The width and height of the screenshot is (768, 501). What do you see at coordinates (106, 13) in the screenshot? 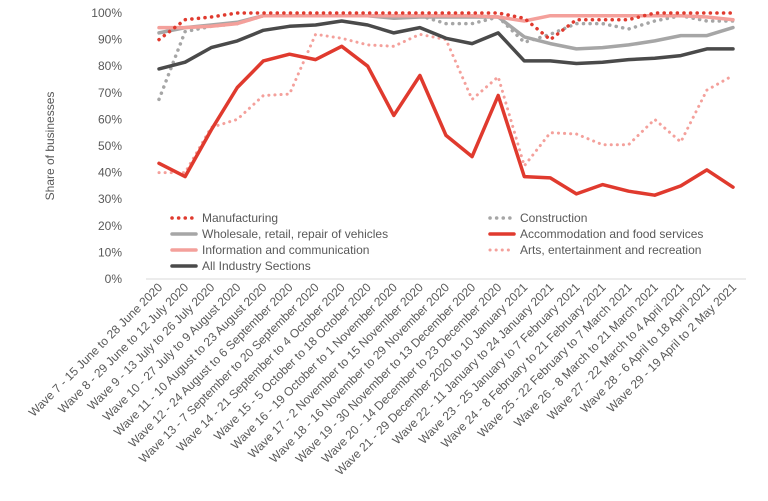
I see `y-tick-label: 100%` at bounding box center [106, 13].